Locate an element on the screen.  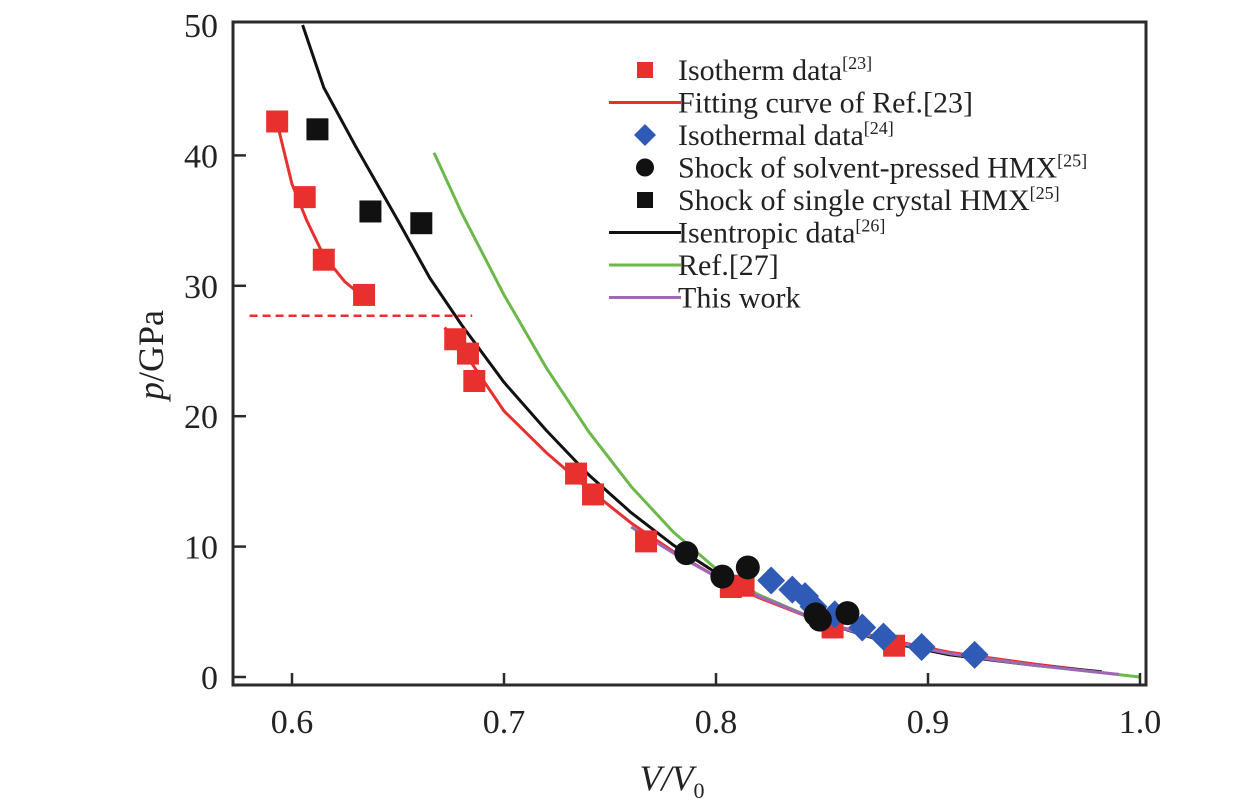
legend-item: Shock of solvent-pressed HMX[25] is located at coordinates (861, 168).